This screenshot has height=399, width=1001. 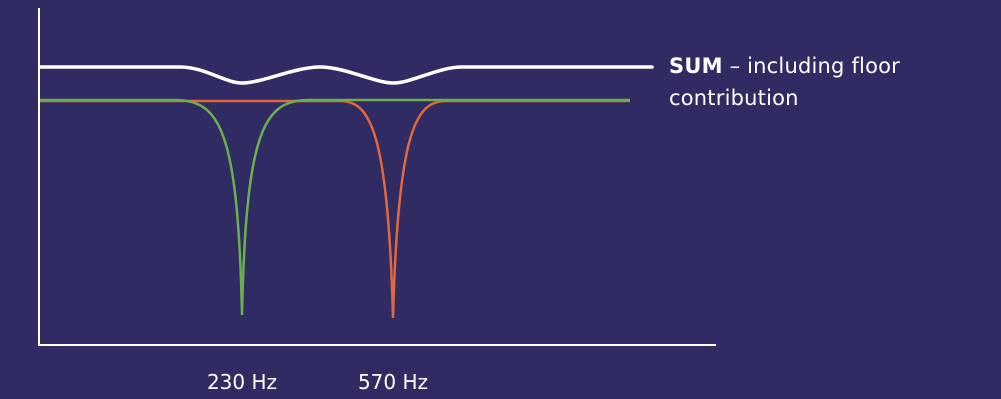 I want to click on frequency-label-230: 230 Hz, so click(x=242, y=382).